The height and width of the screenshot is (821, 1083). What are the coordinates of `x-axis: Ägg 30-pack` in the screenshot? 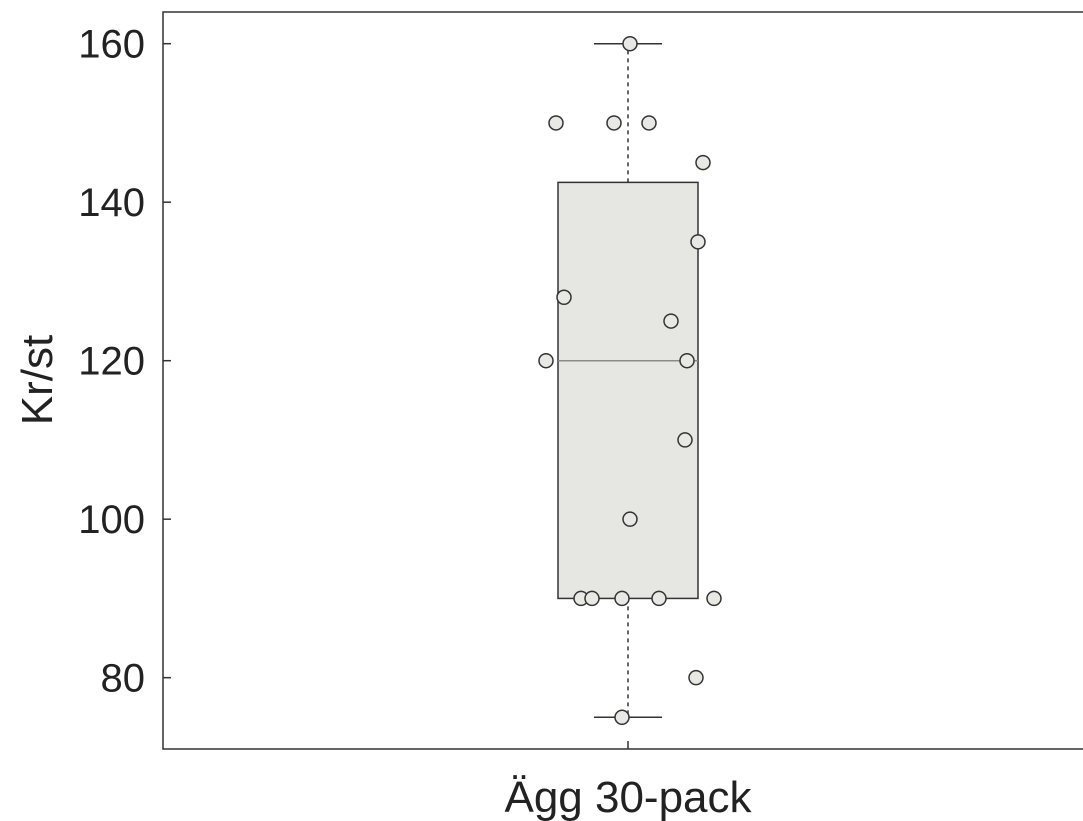 It's located at (628, 781).